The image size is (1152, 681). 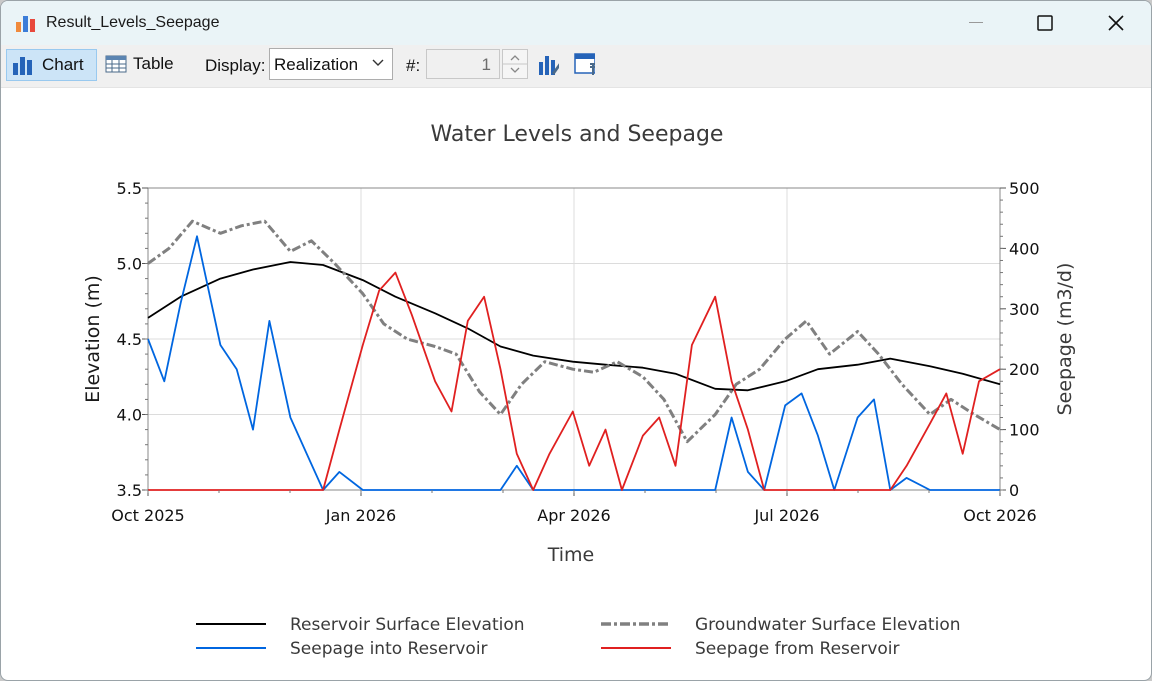 I want to click on table-view-button: Table, so click(x=142, y=64).